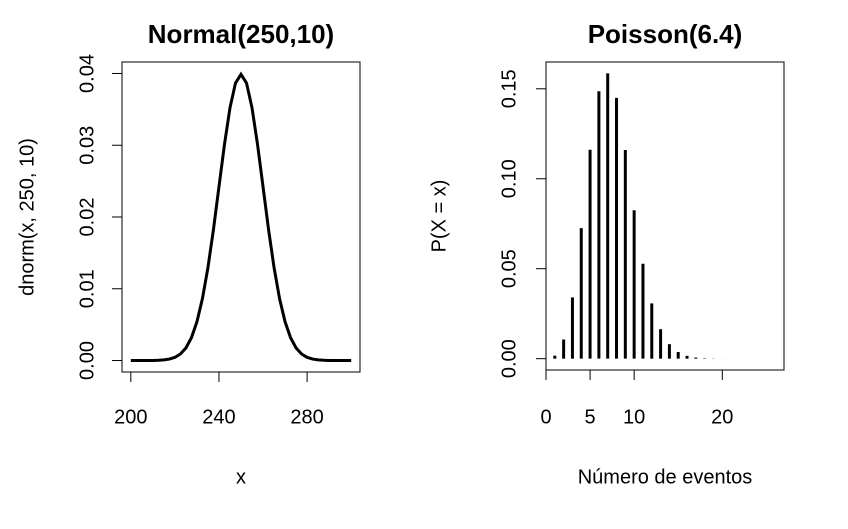  What do you see at coordinates (665, 34) in the screenshot?
I see `chart-title: Poisson(6.4)` at bounding box center [665, 34].